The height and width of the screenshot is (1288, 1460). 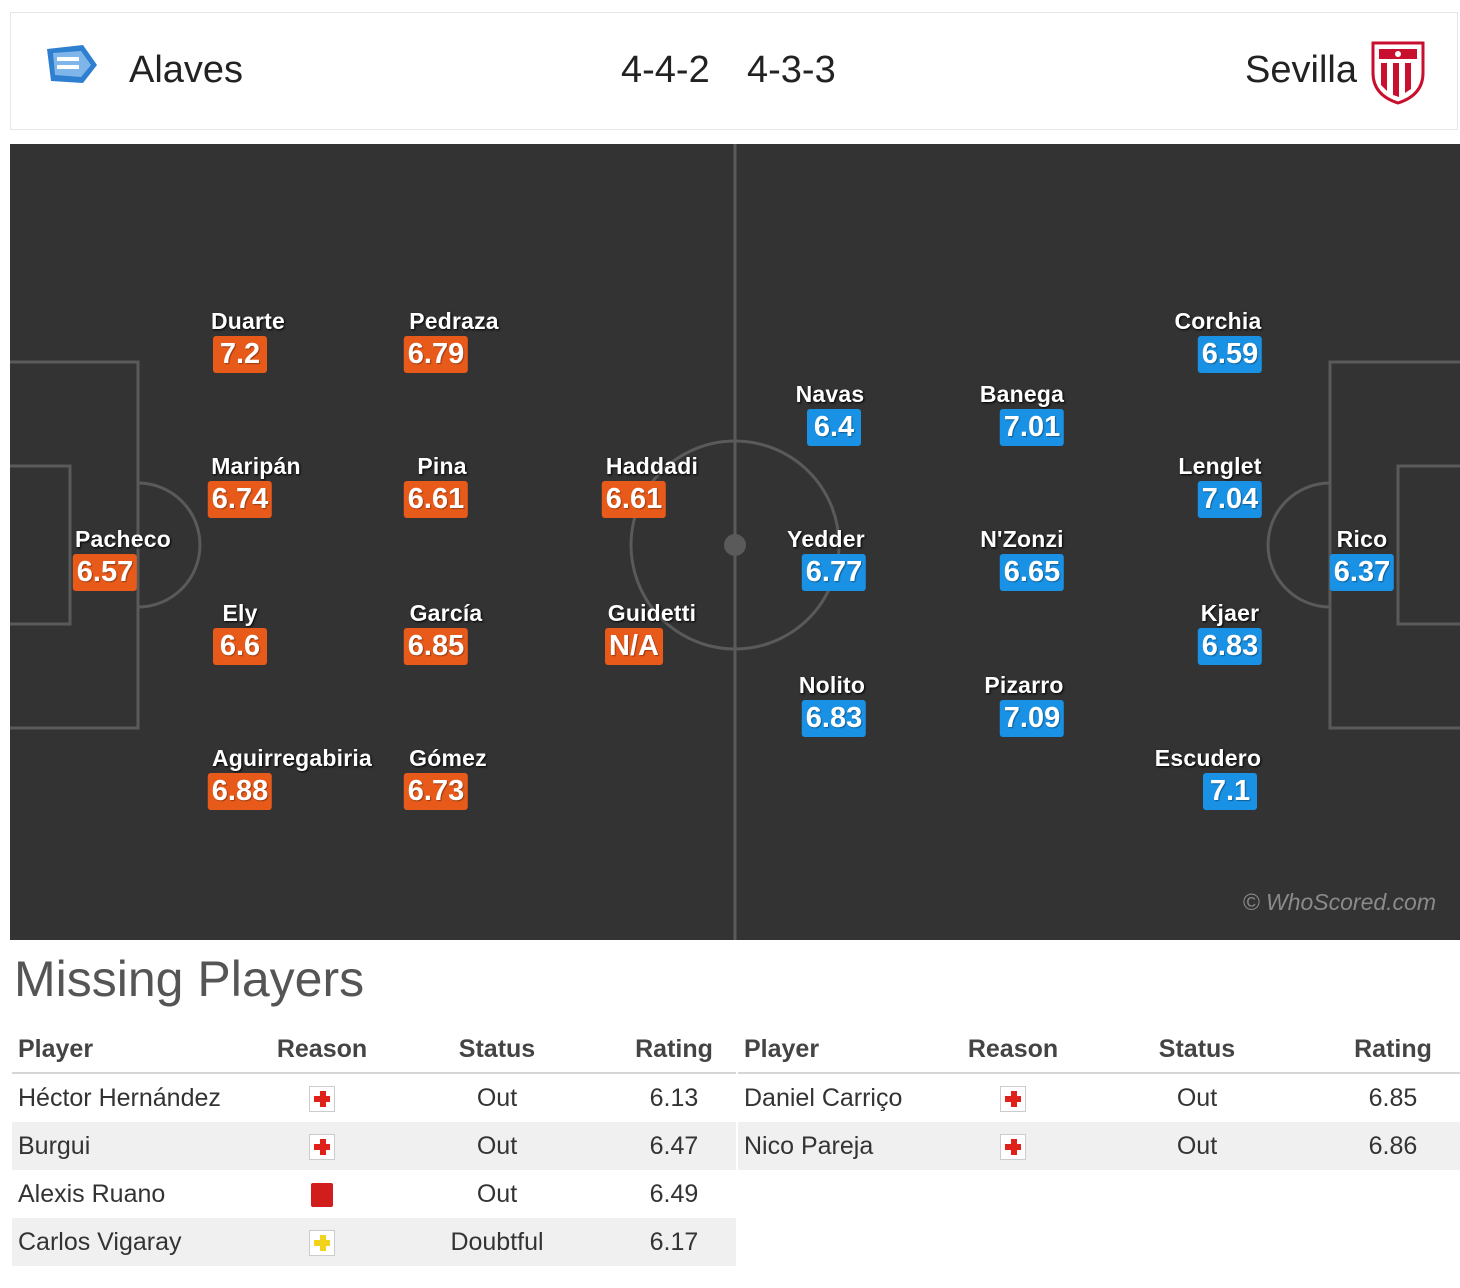 What do you see at coordinates (189, 979) in the screenshot?
I see `missing-players-title: Missing Players` at bounding box center [189, 979].